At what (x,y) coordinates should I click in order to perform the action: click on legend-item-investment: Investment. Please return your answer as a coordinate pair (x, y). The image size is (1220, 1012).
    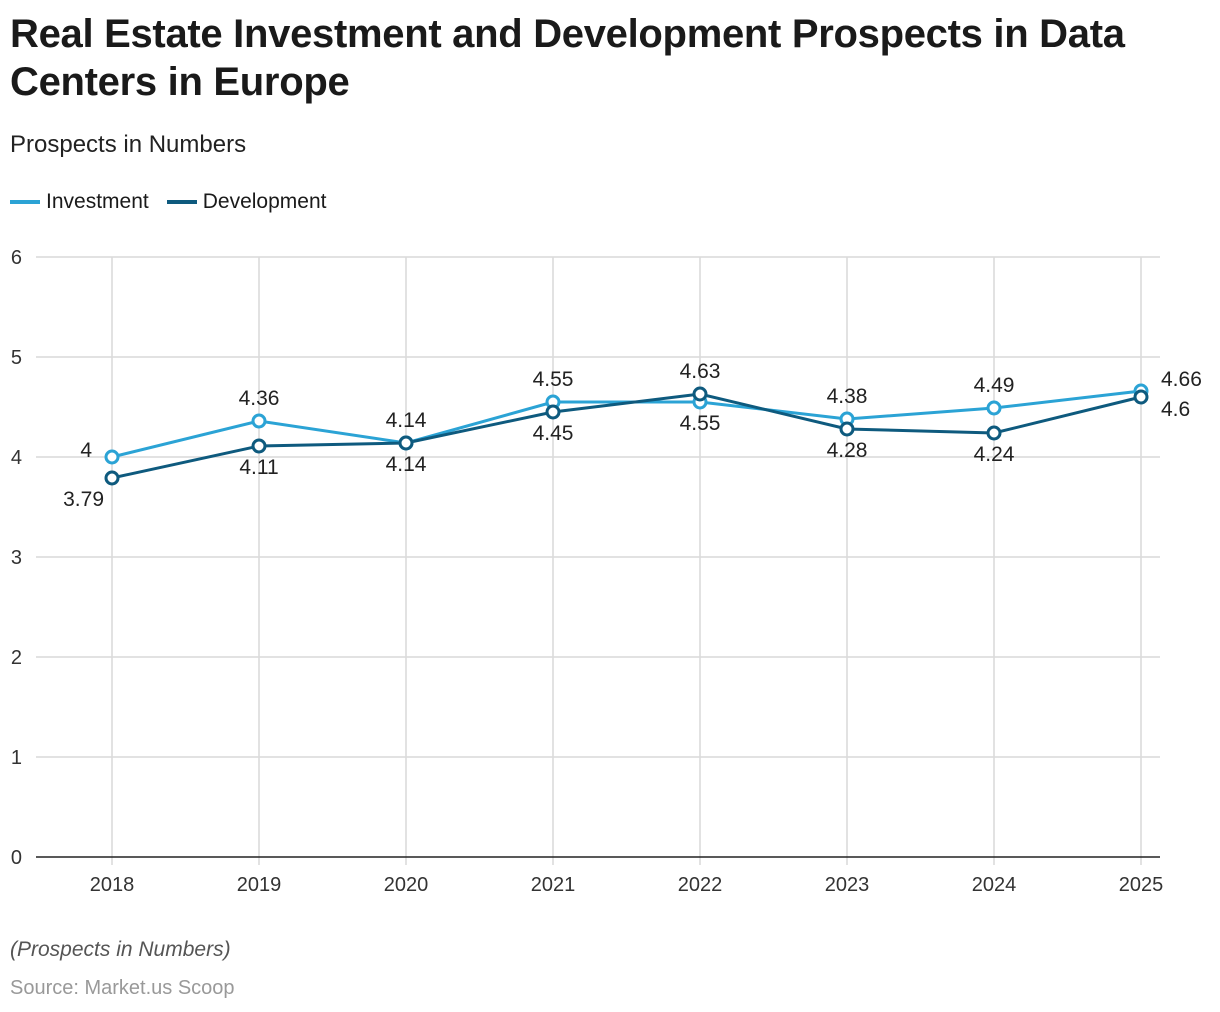
    Looking at the image, I should click on (79, 202).